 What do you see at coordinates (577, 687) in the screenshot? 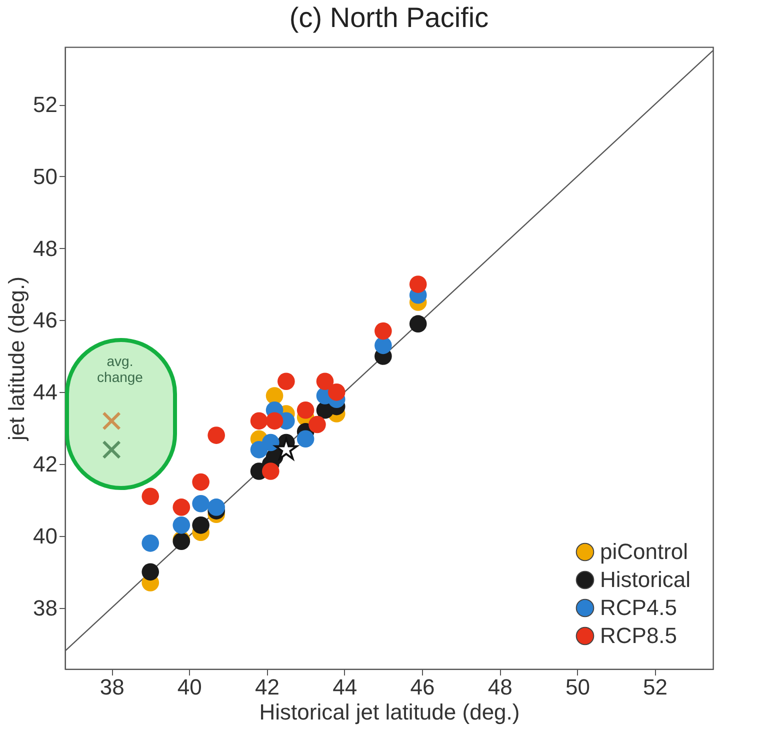
I see `x-tick-label: 50` at bounding box center [577, 687].